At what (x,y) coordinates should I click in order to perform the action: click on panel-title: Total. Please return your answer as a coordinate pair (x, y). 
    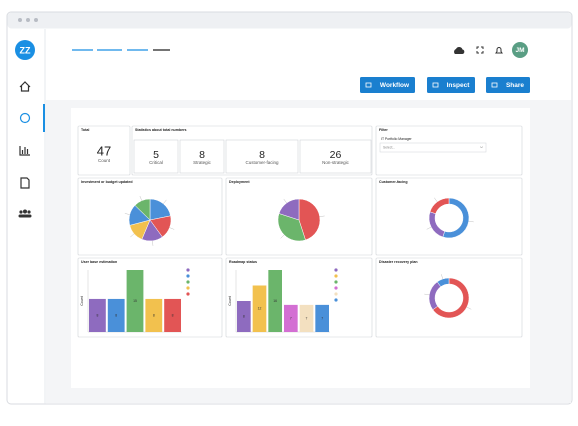
    Looking at the image, I should click on (85, 130).